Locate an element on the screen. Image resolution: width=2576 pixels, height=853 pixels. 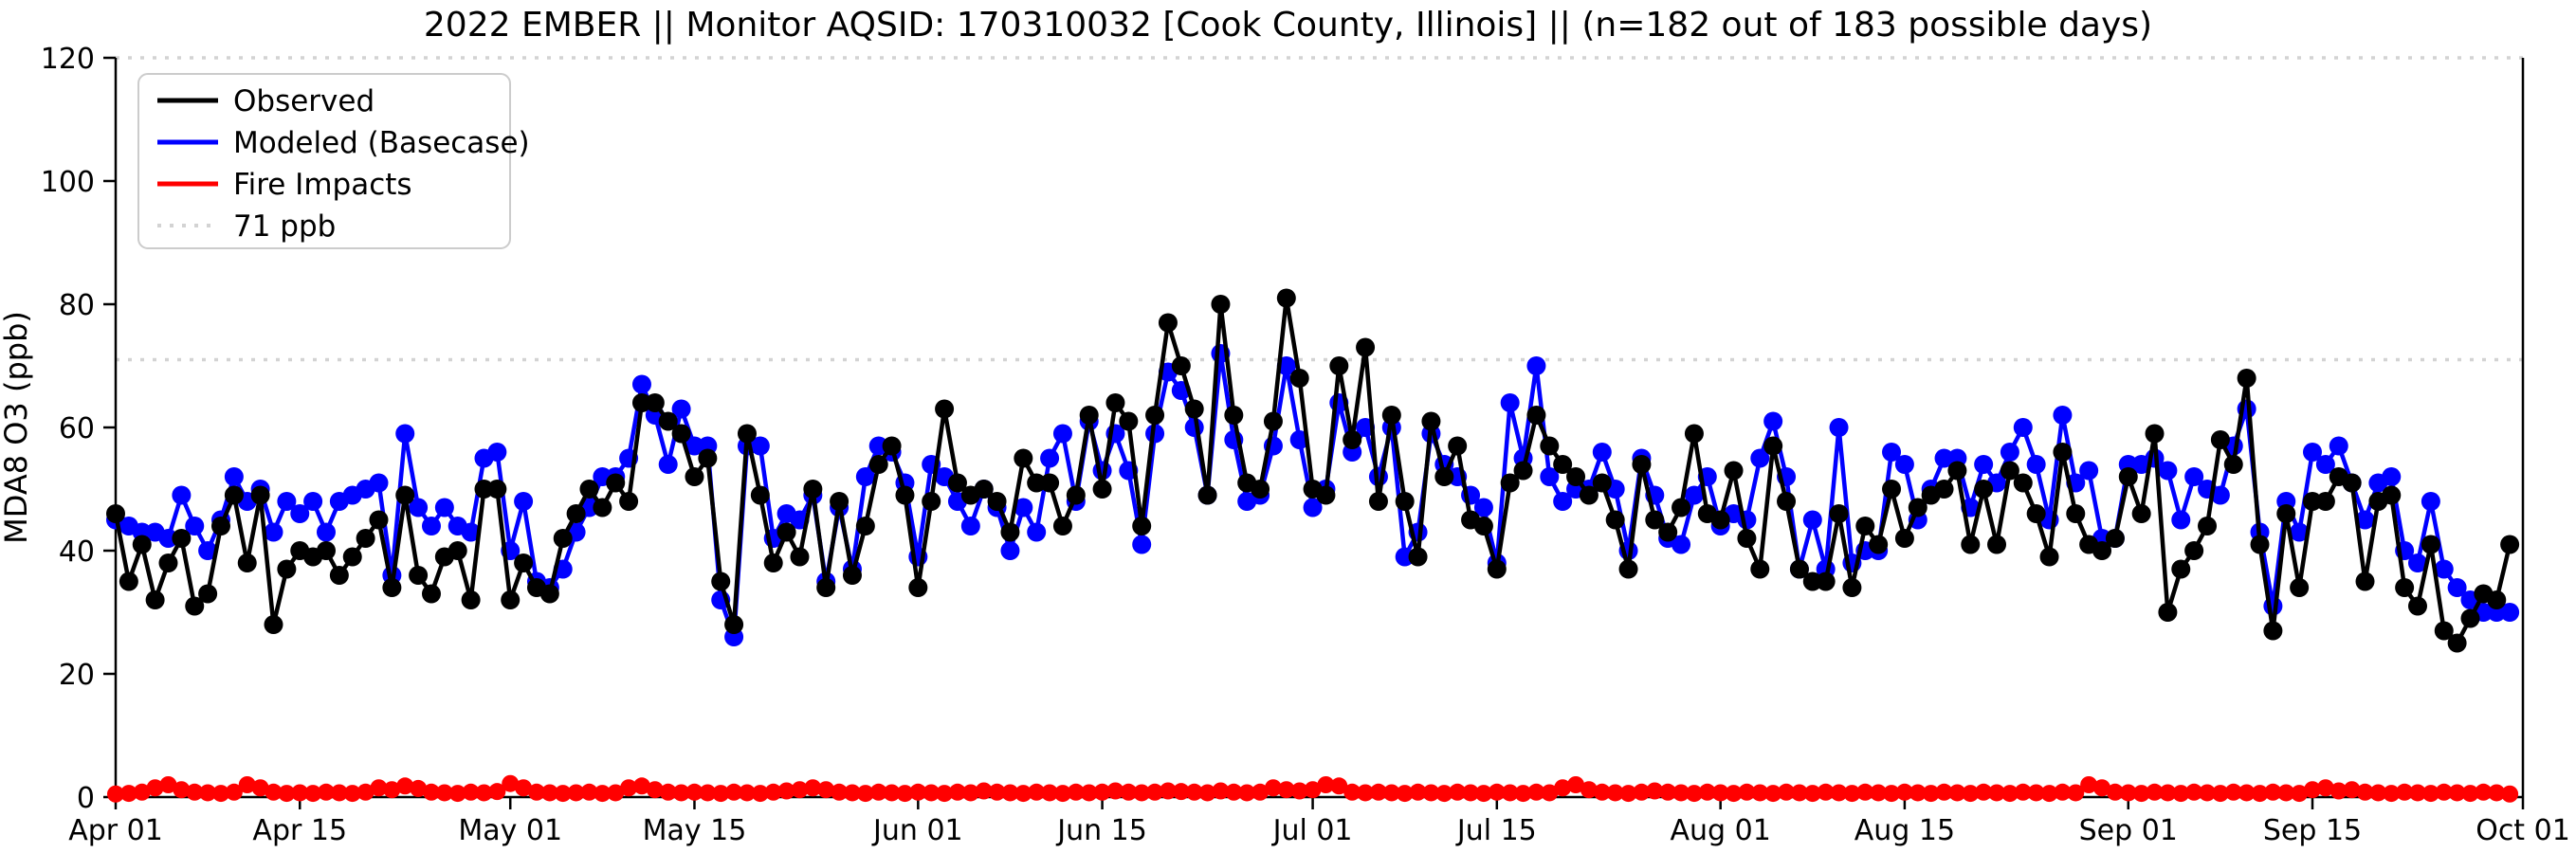
x-tick-label: Jul 01 is located at coordinates (1312, 830).